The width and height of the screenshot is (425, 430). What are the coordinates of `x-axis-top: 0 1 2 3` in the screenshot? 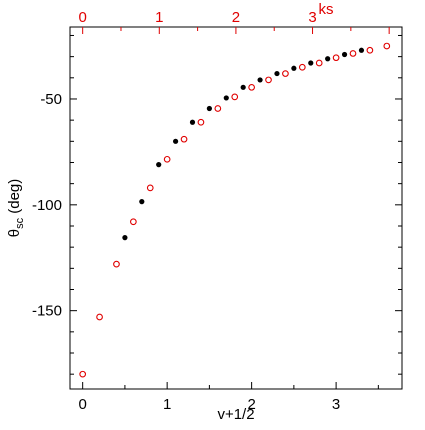 It's located at (234, 21).